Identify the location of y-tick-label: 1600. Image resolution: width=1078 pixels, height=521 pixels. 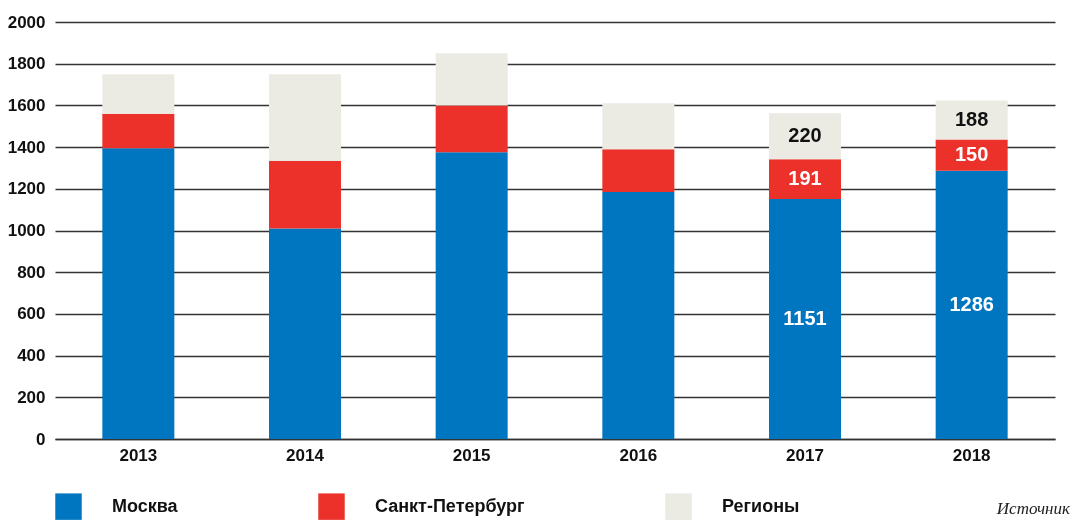
(26, 105).